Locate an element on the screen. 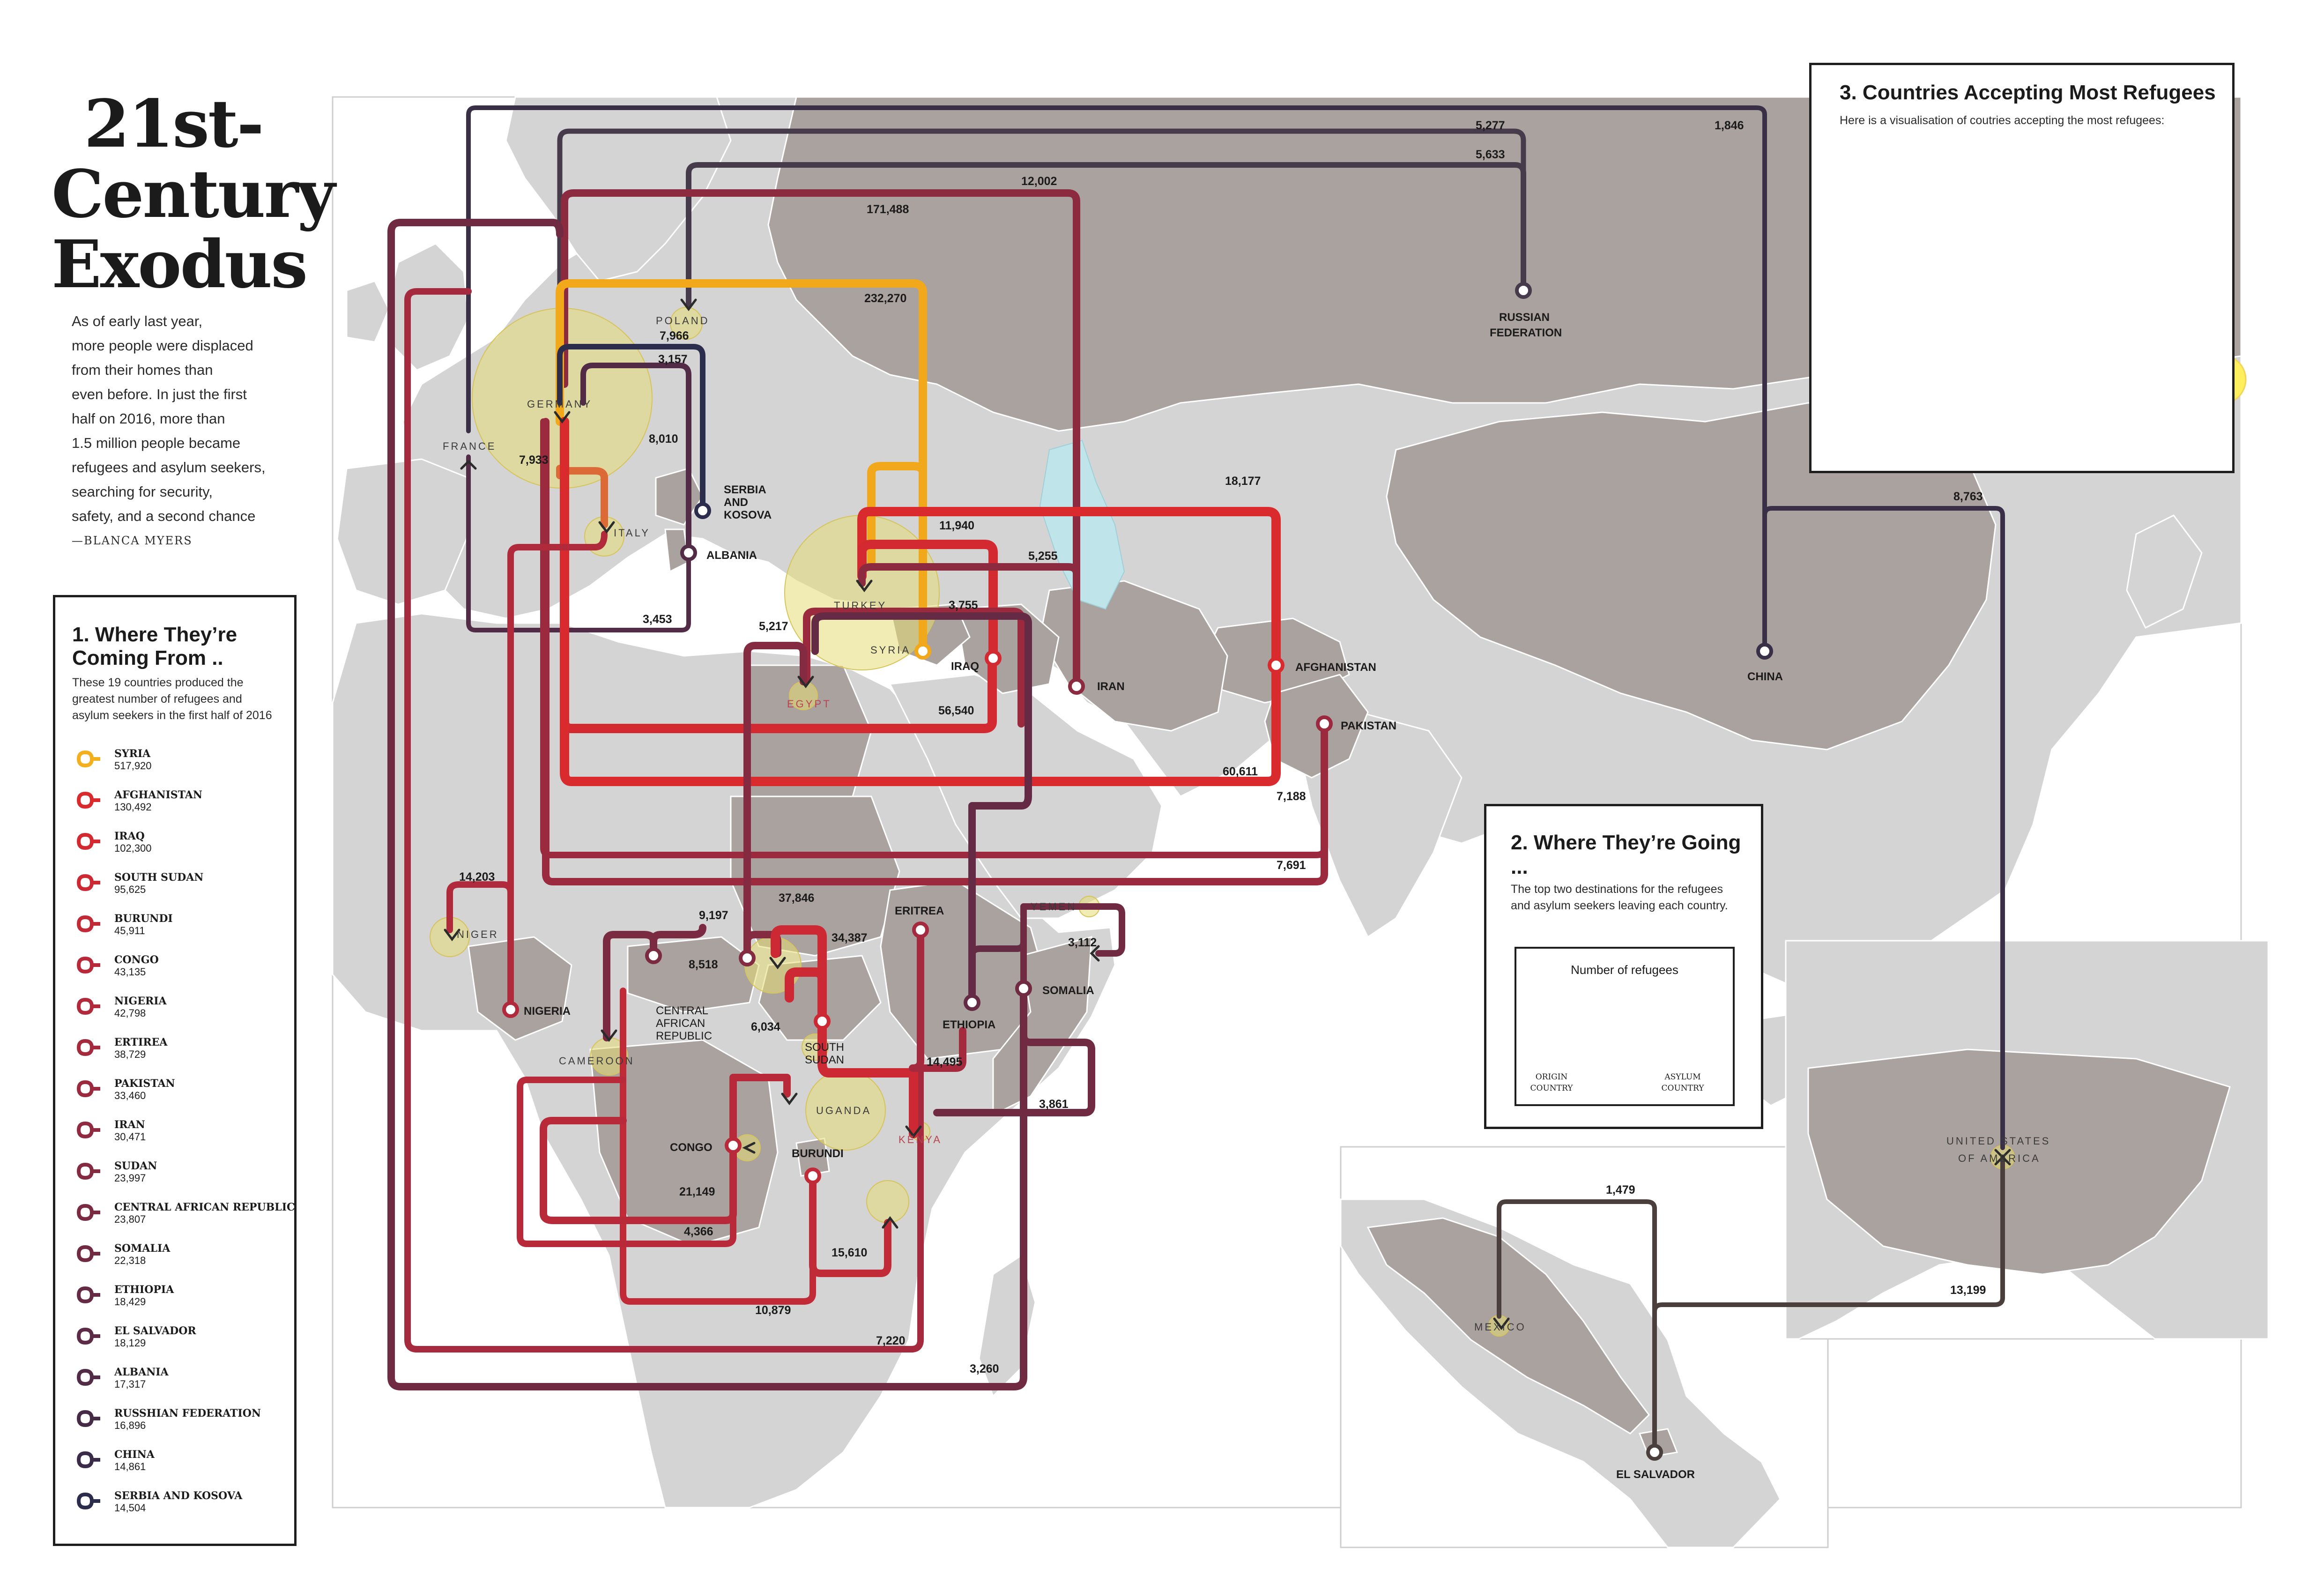  ireland-land is located at coordinates (368, 311).